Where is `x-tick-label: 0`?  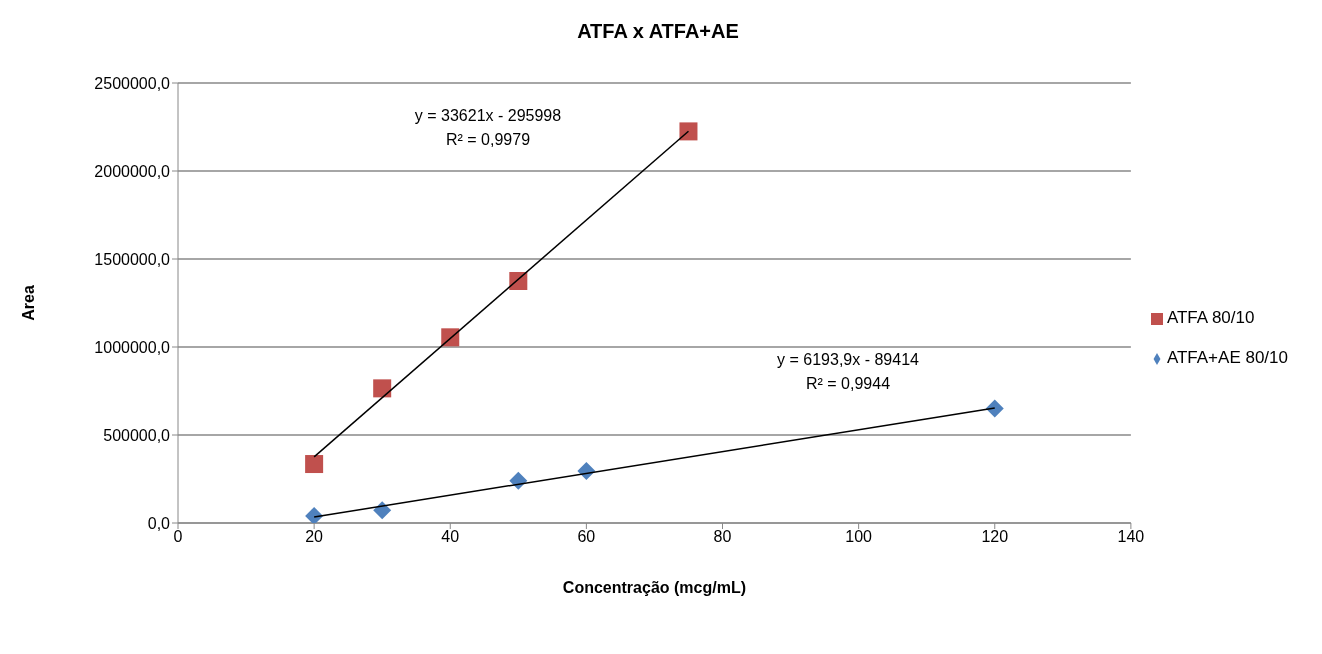
x-tick-label: 0 is located at coordinates (178, 537).